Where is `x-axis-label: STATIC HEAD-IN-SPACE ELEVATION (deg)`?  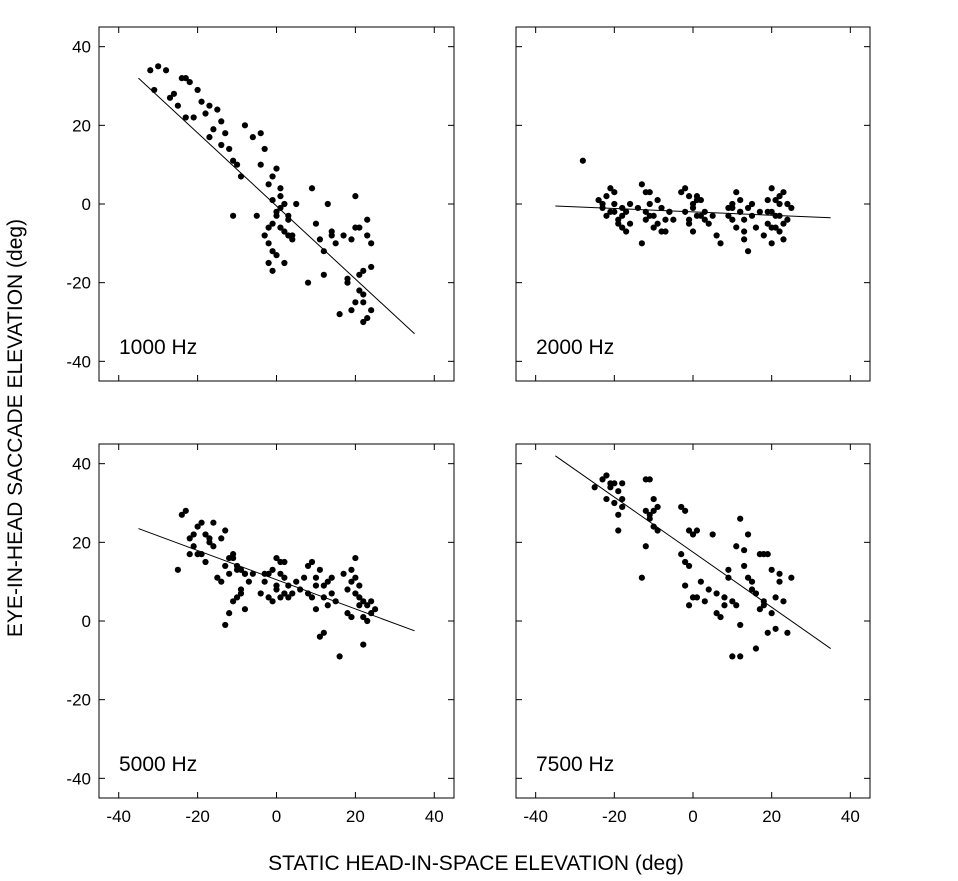
x-axis-label: STATIC HEAD-IN-SPACE ELEVATION (deg) is located at coordinates (476, 863).